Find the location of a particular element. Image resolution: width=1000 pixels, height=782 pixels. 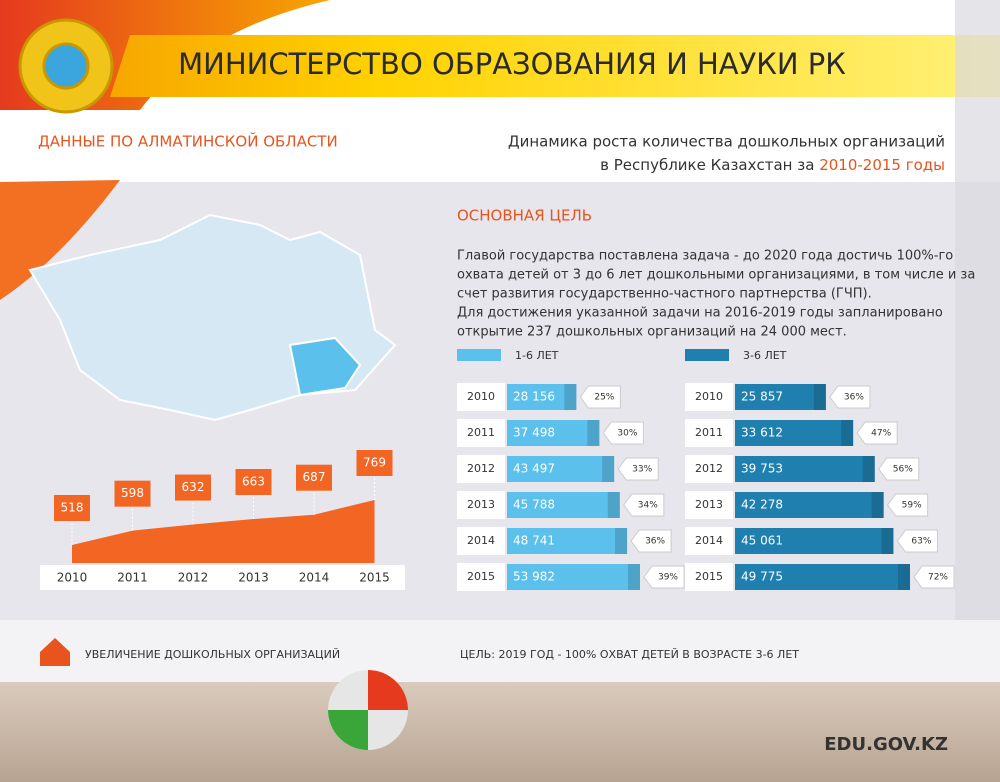

x-tick-label: 2013 is located at coordinates (253, 578).